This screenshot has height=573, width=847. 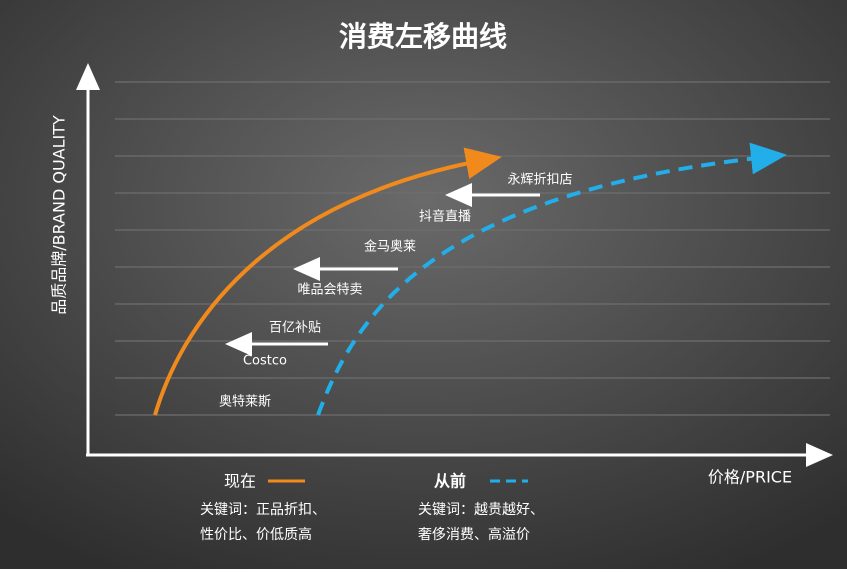 I want to click on channel-label: 抖音直播, so click(x=445, y=217).